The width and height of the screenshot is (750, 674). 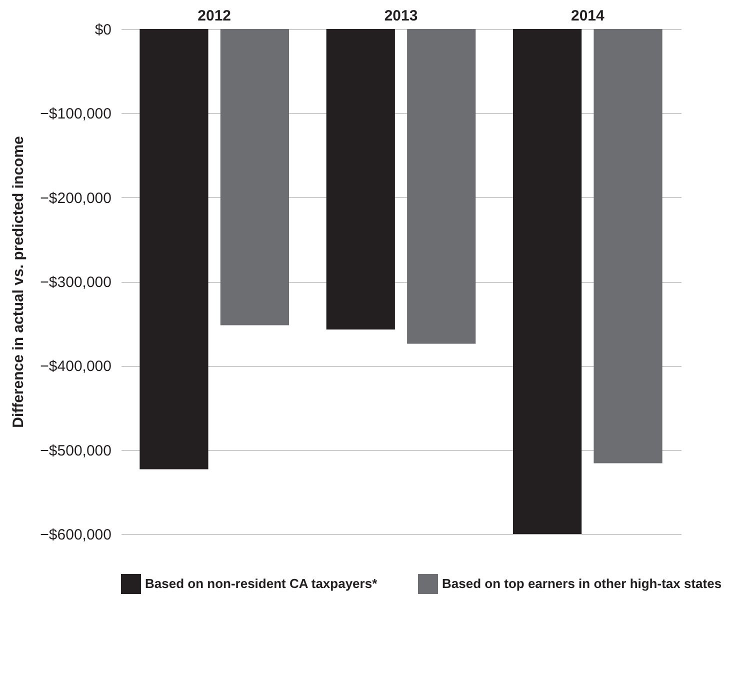 What do you see at coordinates (76, 282) in the screenshot?
I see `y-tick-label: −$300,000` at bounding box center [76, 282].